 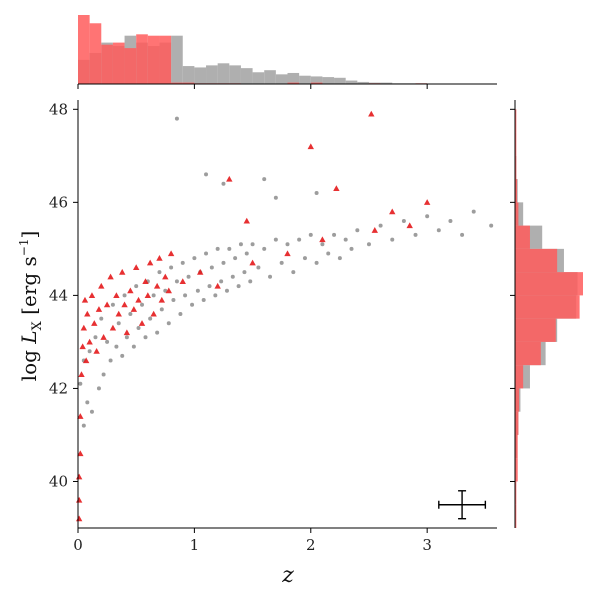 I want to click on y-tick-label: 42, so click(x=58, y=388).